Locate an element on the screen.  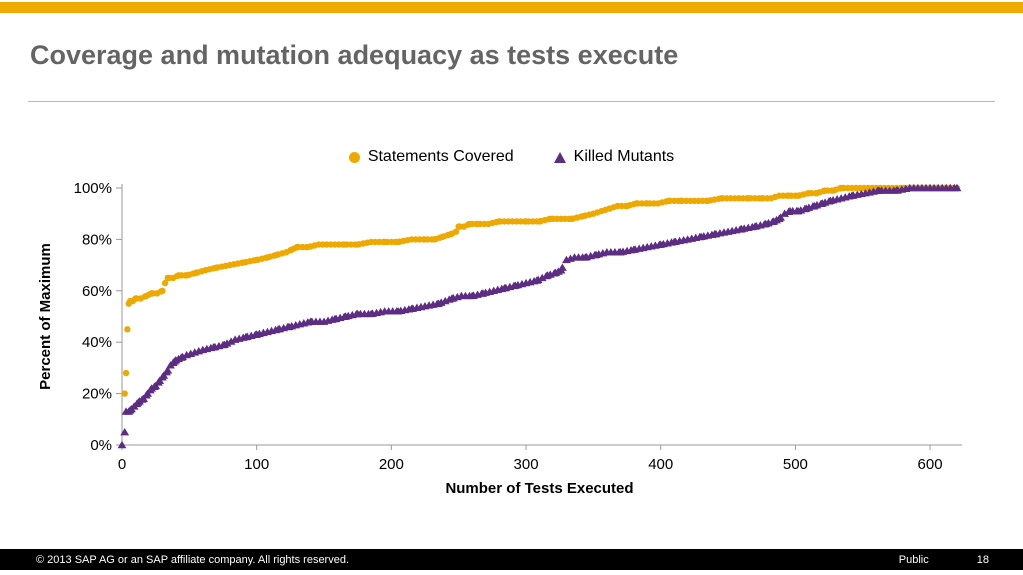
footer-classification: Public is located at coordinates (913, 559).